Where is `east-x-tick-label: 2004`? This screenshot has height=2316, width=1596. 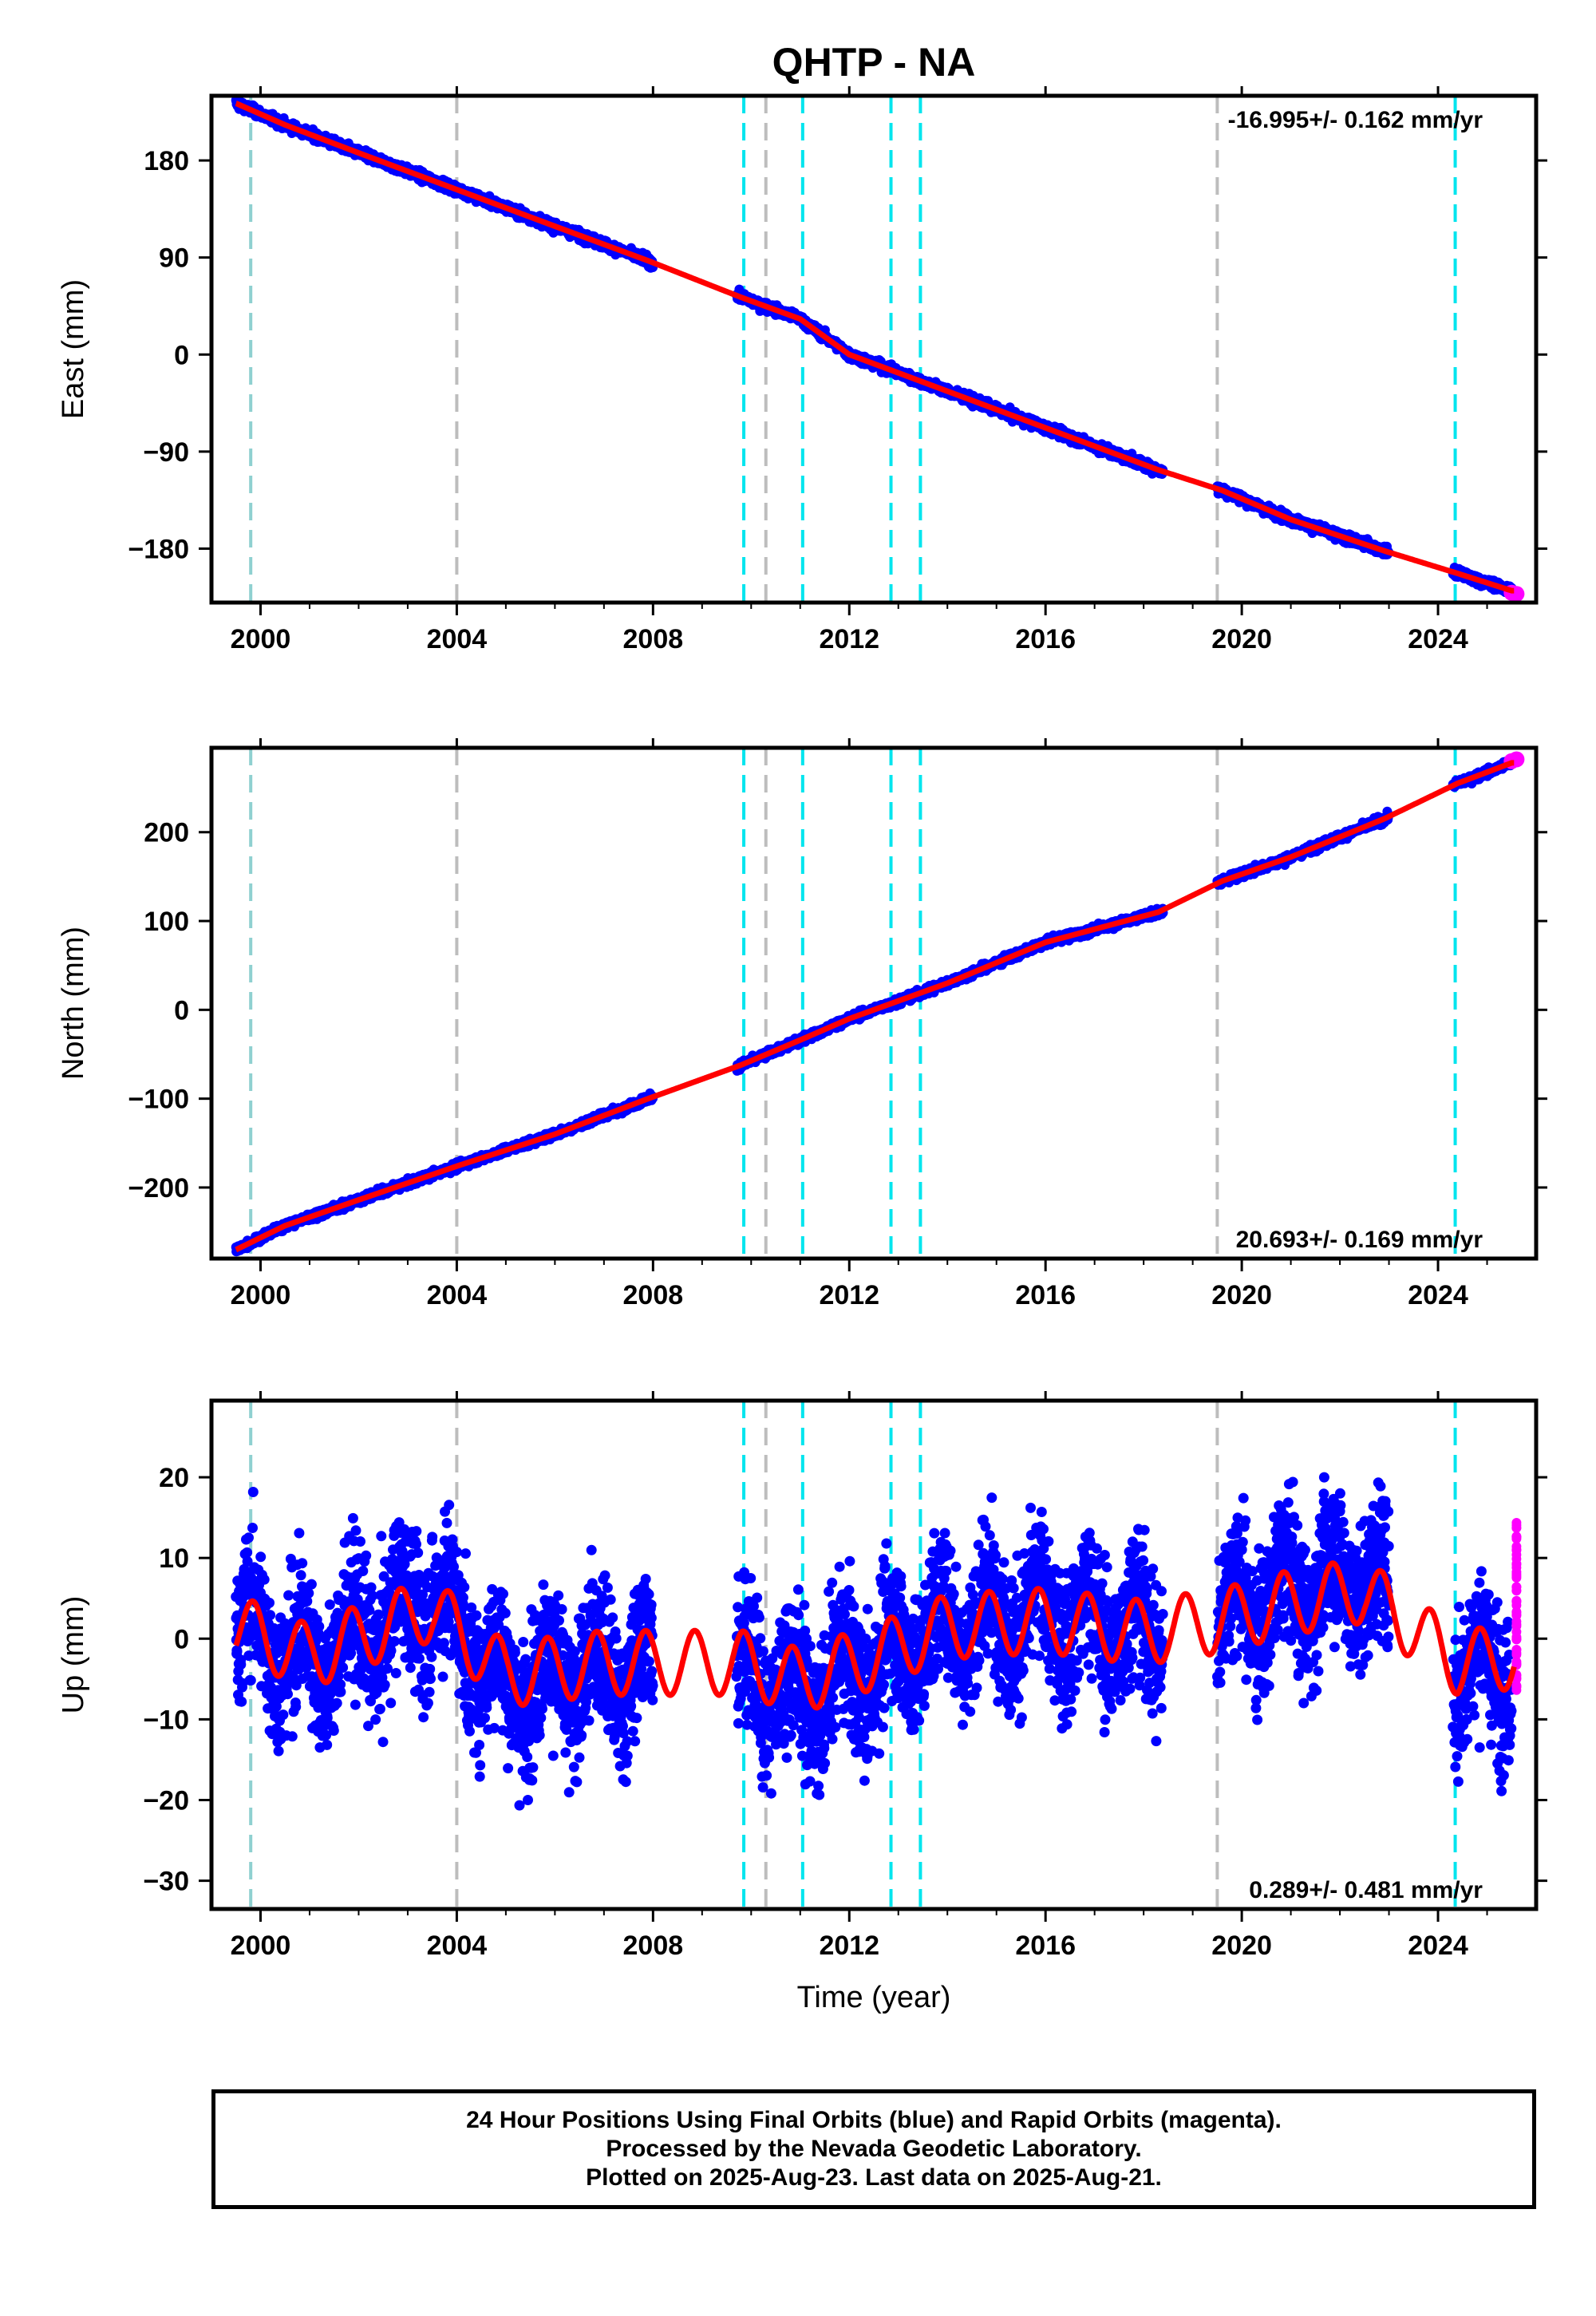 east-x-tick-label: 2004 is located at coordinates (457, 639).